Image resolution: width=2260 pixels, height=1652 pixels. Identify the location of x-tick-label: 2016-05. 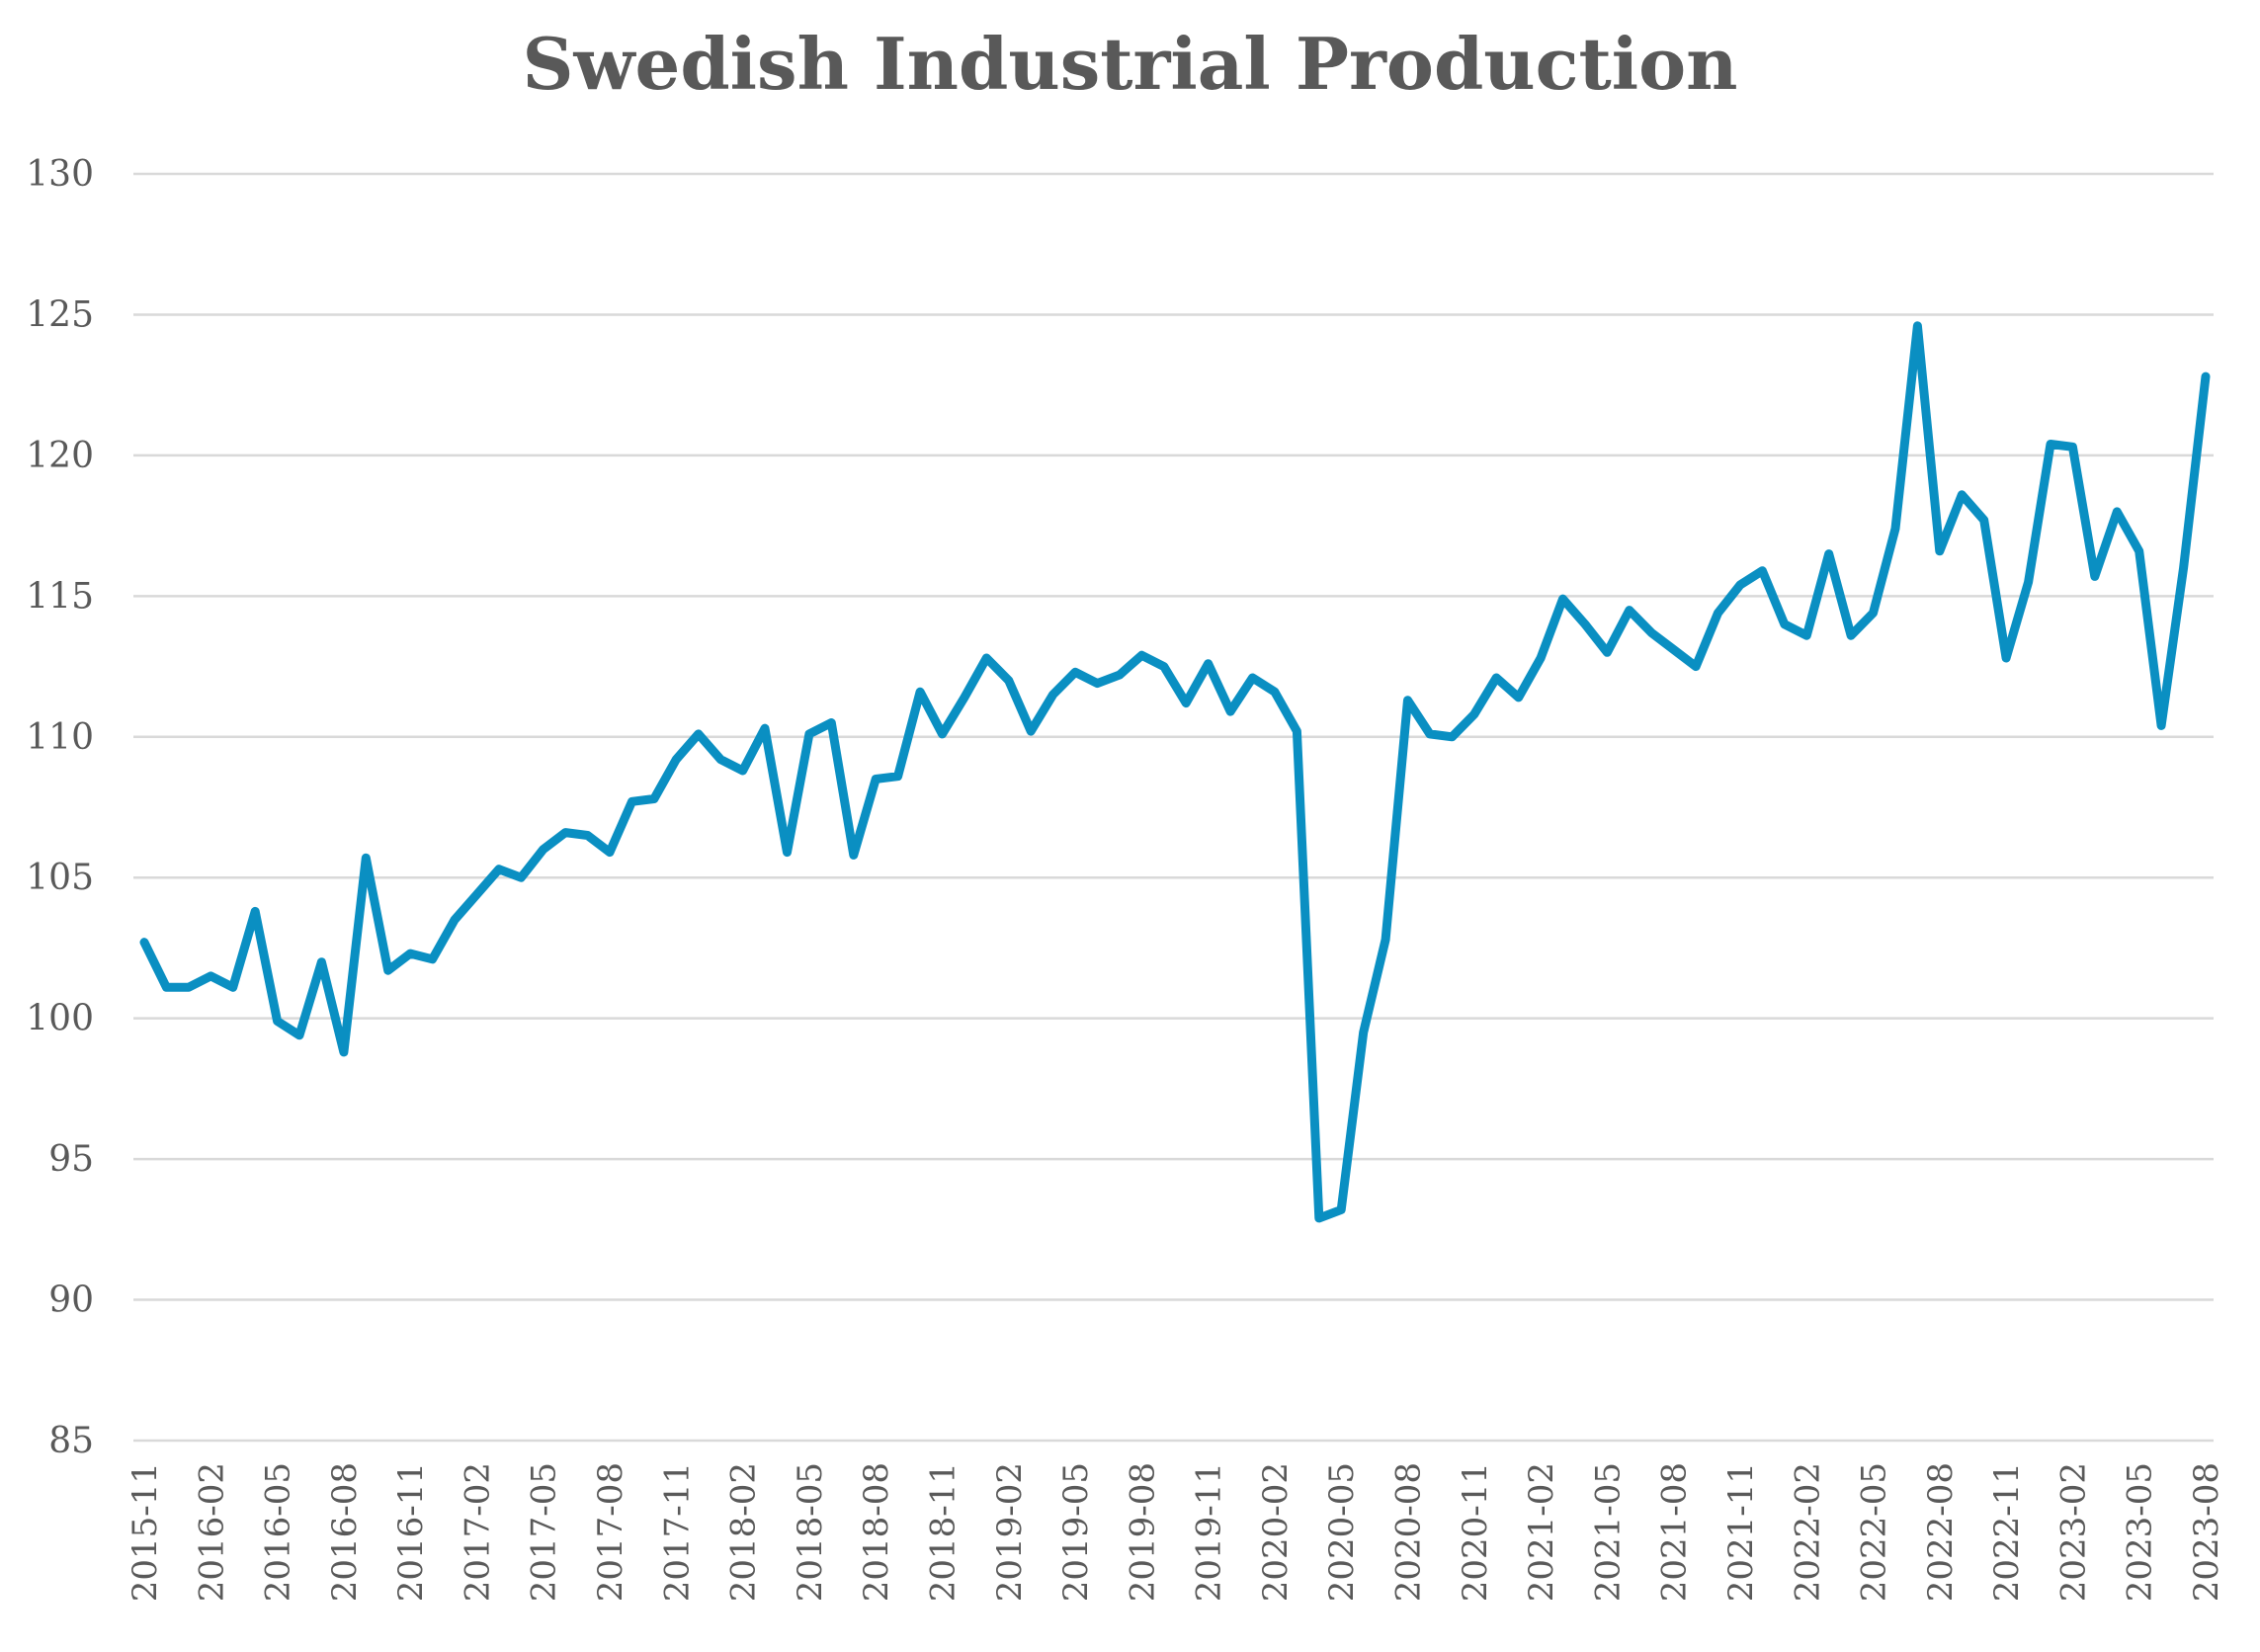
(278, 1532).